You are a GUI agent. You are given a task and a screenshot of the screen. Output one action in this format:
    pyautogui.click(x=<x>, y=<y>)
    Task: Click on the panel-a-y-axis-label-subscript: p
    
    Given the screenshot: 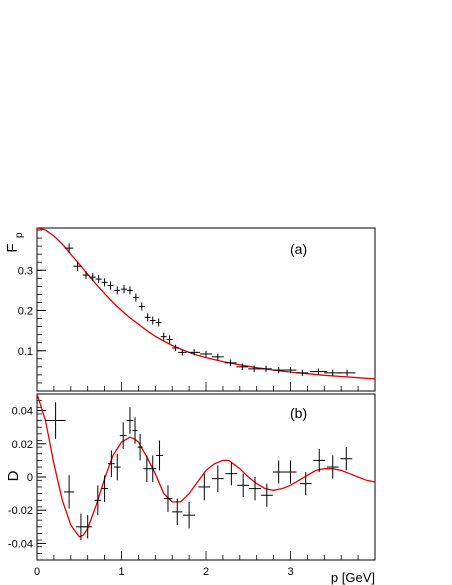 What is the action you would take?
    pyautogui.click(x=19, y=235)
    